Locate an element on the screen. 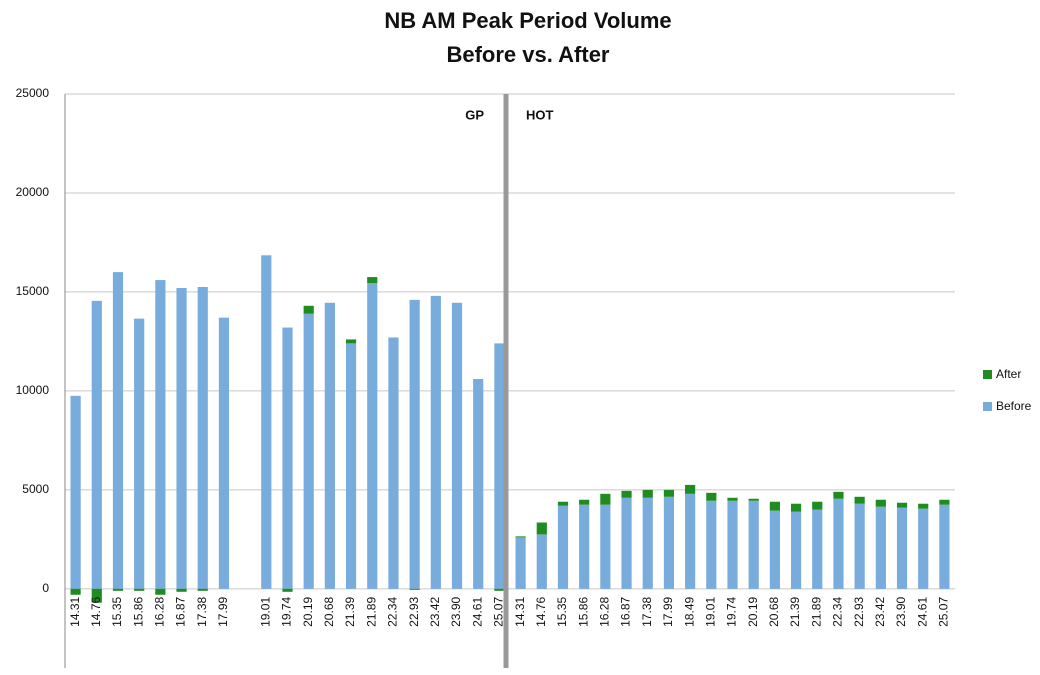 This screenshot has height=675, width=1040. annotation: HOT is located at coordinates (540, 114).